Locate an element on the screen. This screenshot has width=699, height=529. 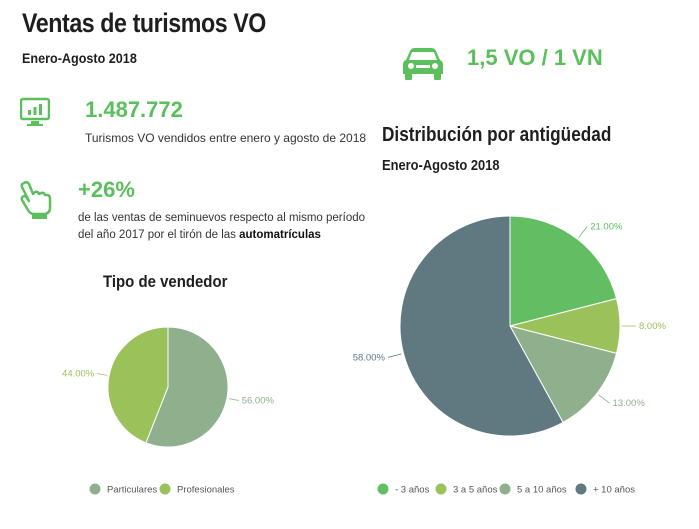
age-slice-3-años is located at coordinates (563, 271).